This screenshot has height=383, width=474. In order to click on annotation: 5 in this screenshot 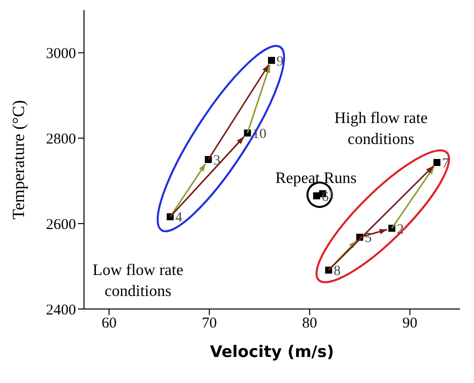, I will do `click(368, 238)`.